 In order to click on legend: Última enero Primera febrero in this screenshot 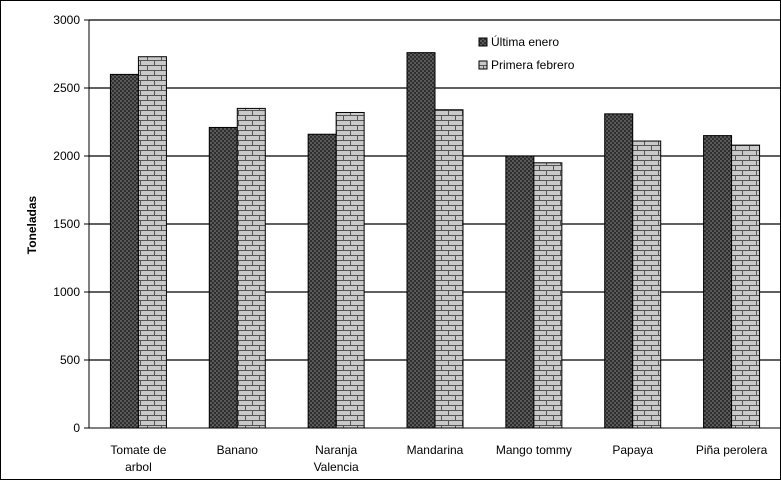, I will do `click(526, 53)`.